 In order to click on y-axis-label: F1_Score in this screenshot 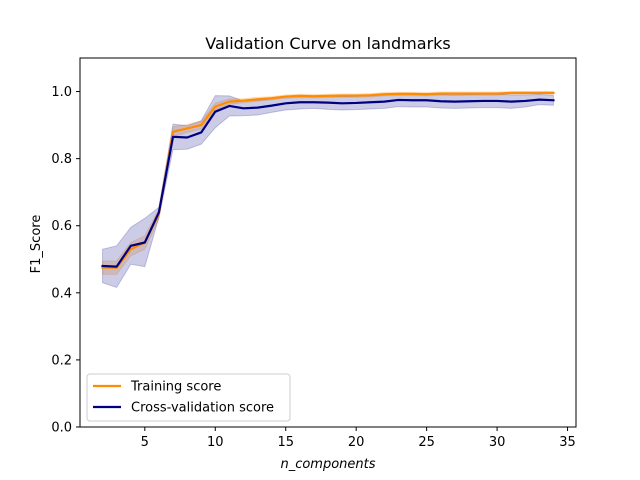, I will do `click(36, 244)`.